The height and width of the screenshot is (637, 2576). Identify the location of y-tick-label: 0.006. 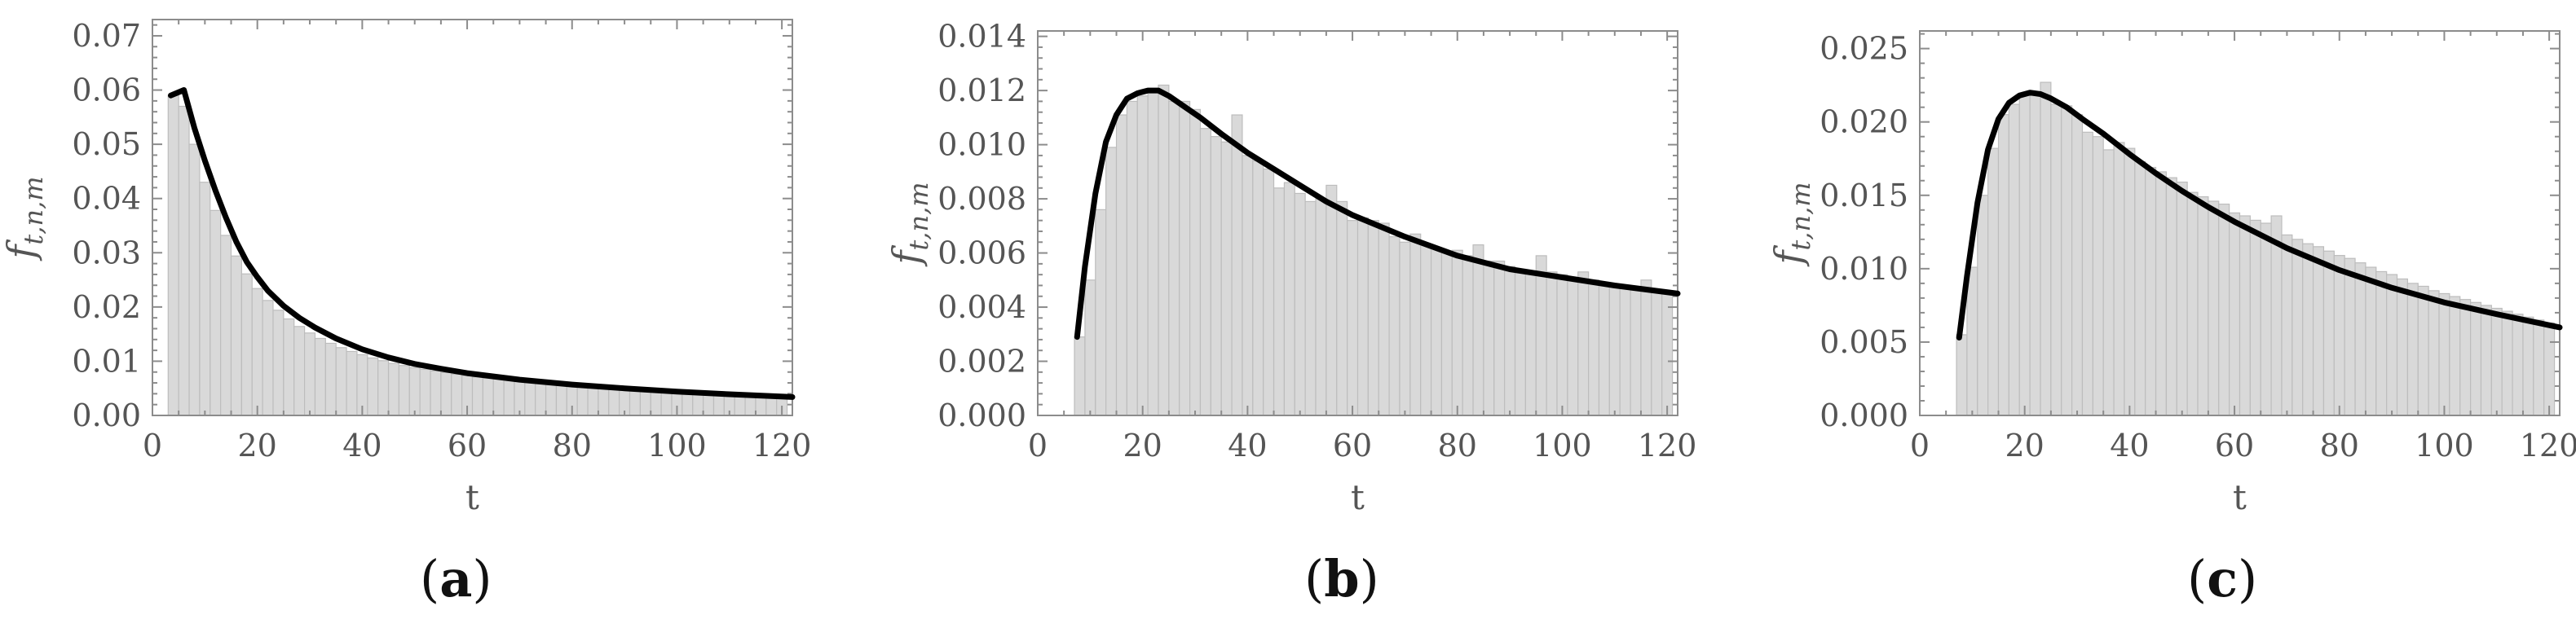
(981, 253).